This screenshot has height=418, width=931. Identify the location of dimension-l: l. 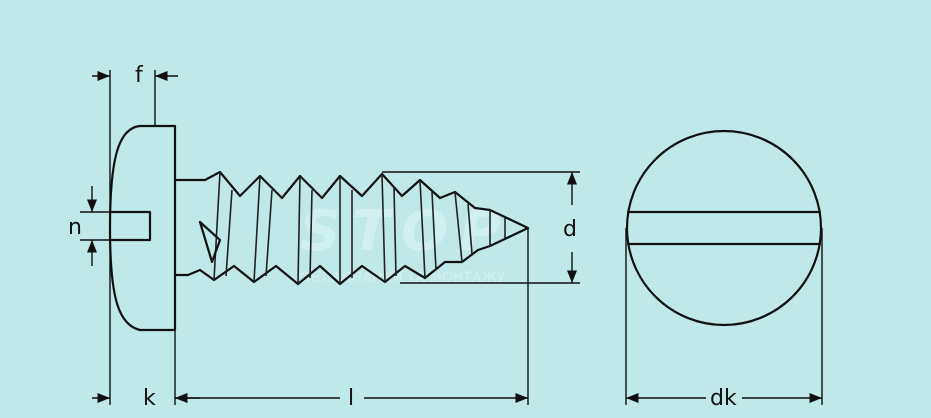
(351, 398).